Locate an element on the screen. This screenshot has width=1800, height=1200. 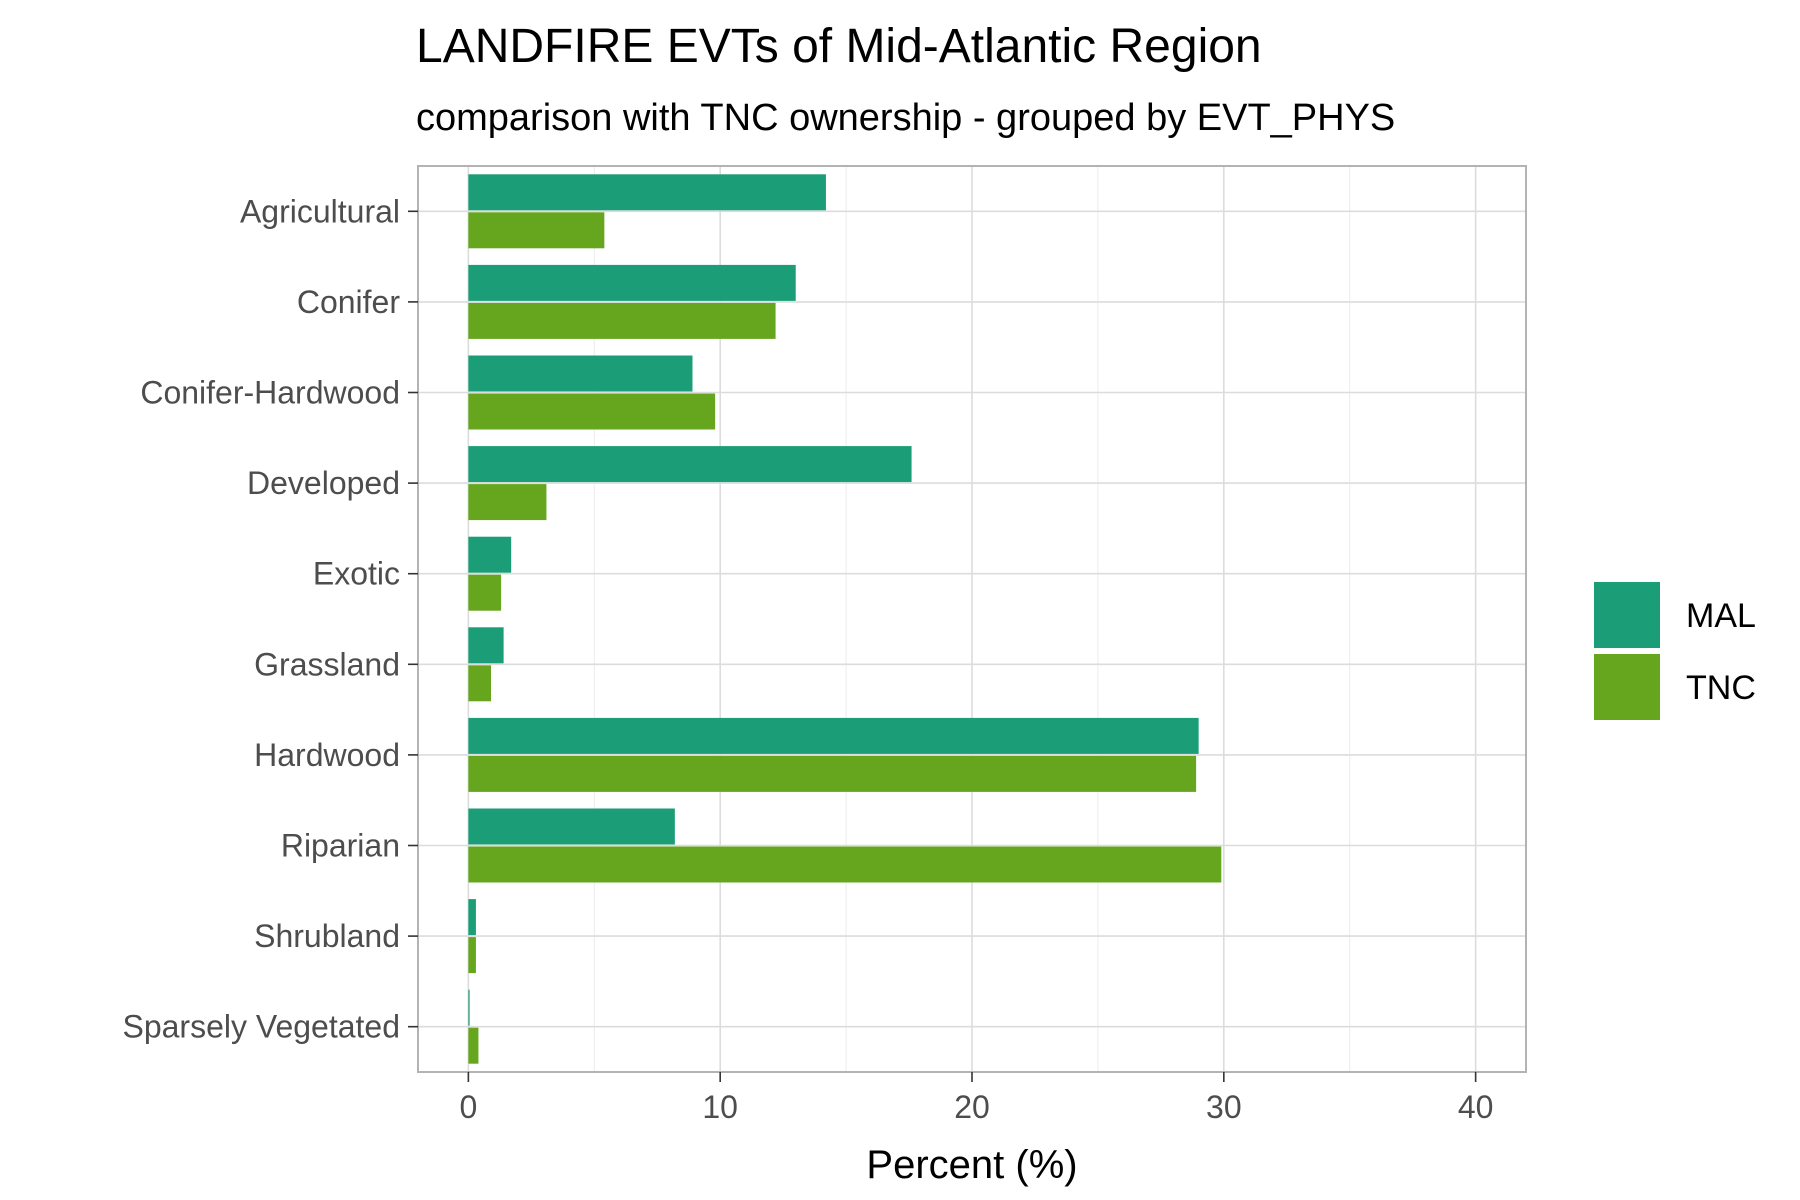
y-tick-label: Hardwood is located at coordinates (327, 755).